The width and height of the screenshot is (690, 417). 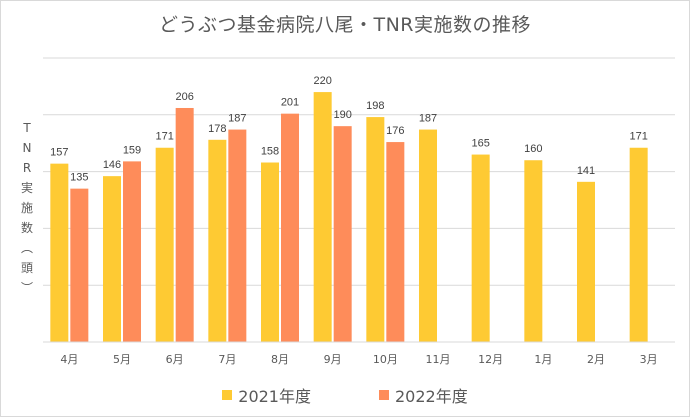 What do you see at coordinates (26, 288) in the screenshot?
I see `y-axis-label-char: ︶` at bounding box center [26, 288].